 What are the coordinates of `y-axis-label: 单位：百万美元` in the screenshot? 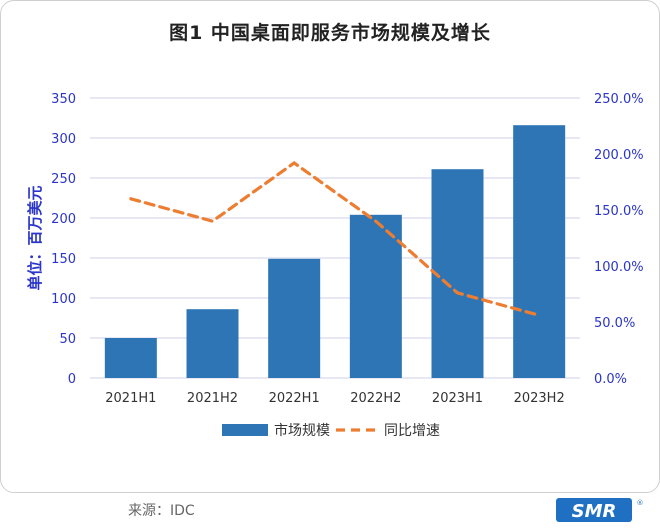 It's located at (35, 237).